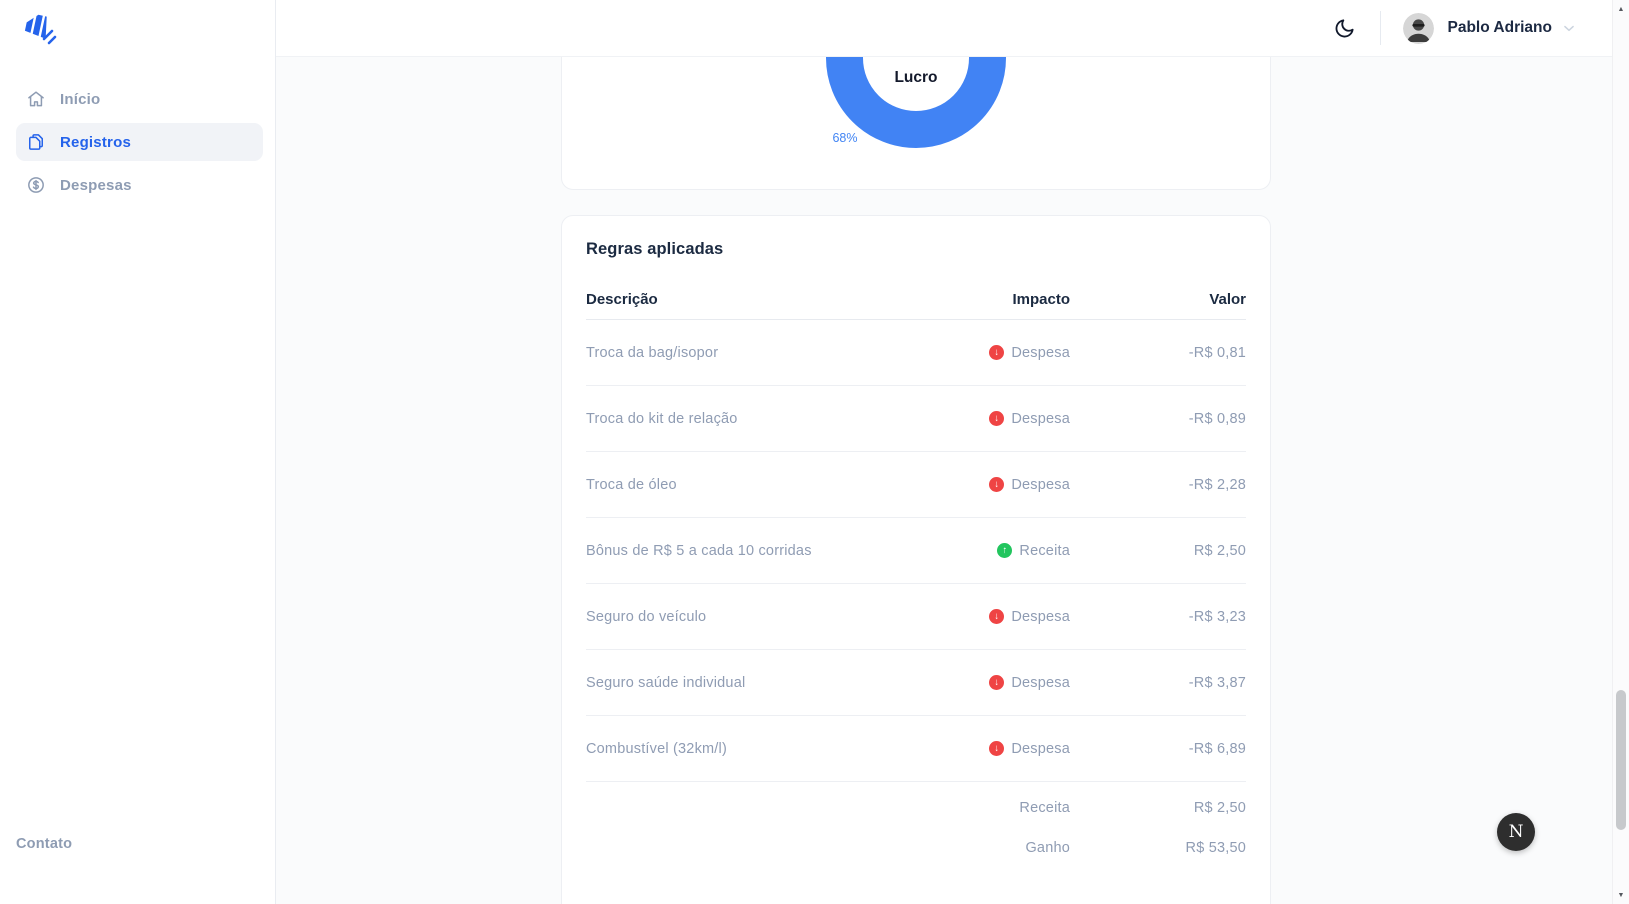 This screenshot has height=904, width=1629. I want to click on rule-description: Seguro do veículo, so click(646, 616).